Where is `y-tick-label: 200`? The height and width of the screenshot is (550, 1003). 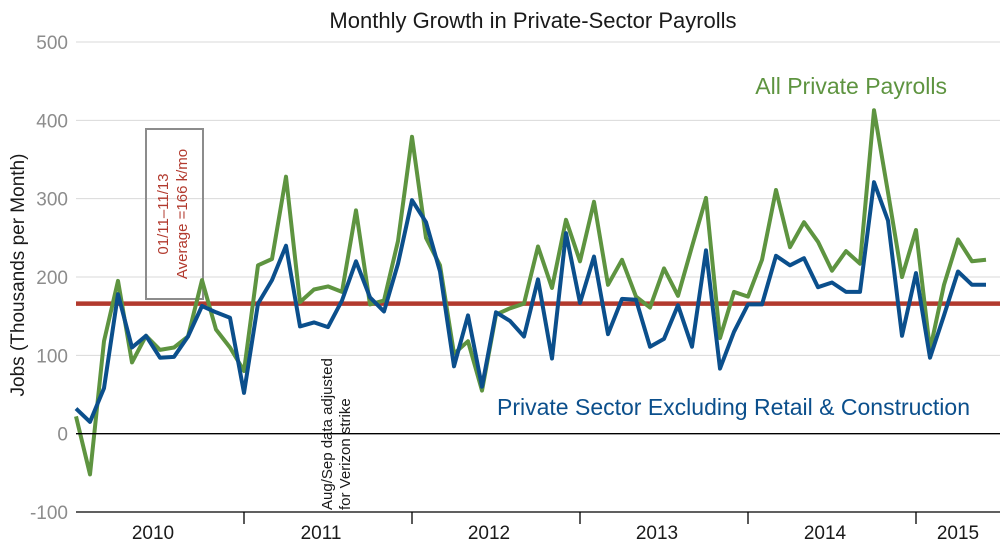 y-tick-label: 200 is located at coordinates (52, 278).